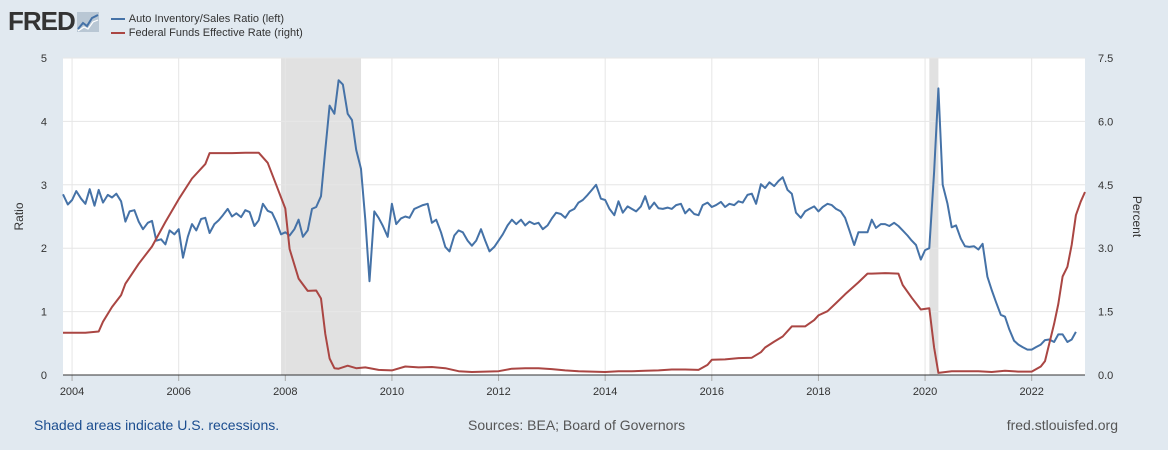 The width and height of the screenshot is (1168, 450). What do you see at coordinates (117, 19) in the screenshot?
I see `legend-swatch-blue` at bounding box center [117, 19].